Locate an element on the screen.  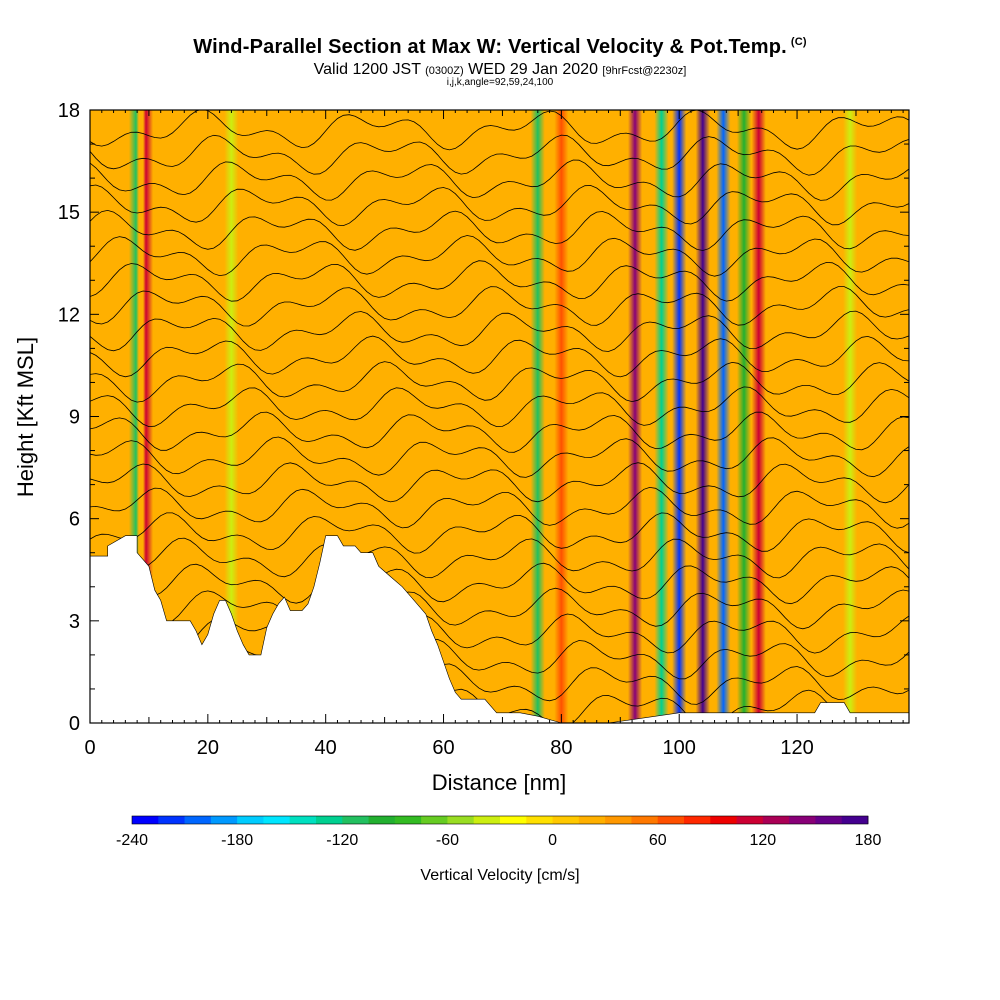
colorbar-tick-label: 60 is located at coordinates (658, 840).